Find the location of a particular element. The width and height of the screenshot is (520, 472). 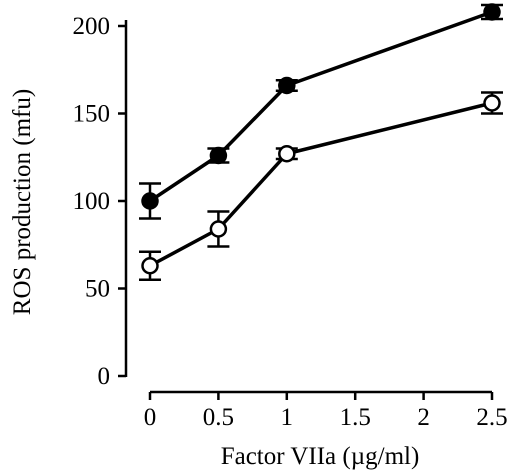

x-axis-title: Factor VIIa (µg/ml) is located at coordinates (320, 456).